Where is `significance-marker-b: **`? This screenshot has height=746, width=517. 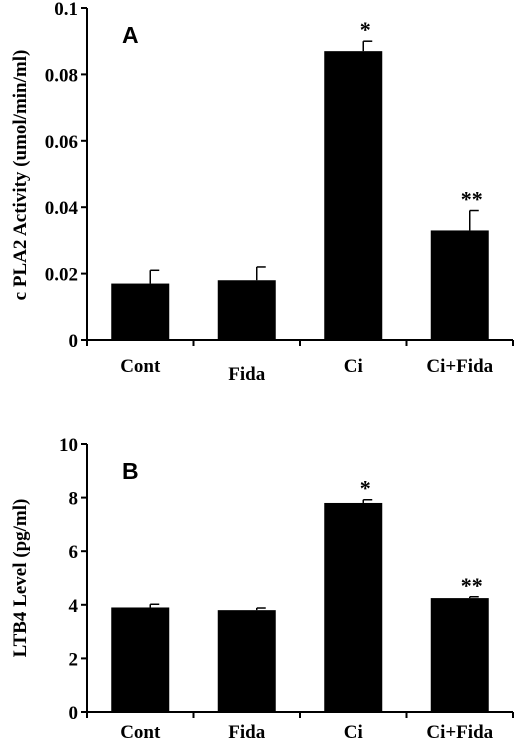 significance-marker-b: ** is located at coordinates (472, 585).